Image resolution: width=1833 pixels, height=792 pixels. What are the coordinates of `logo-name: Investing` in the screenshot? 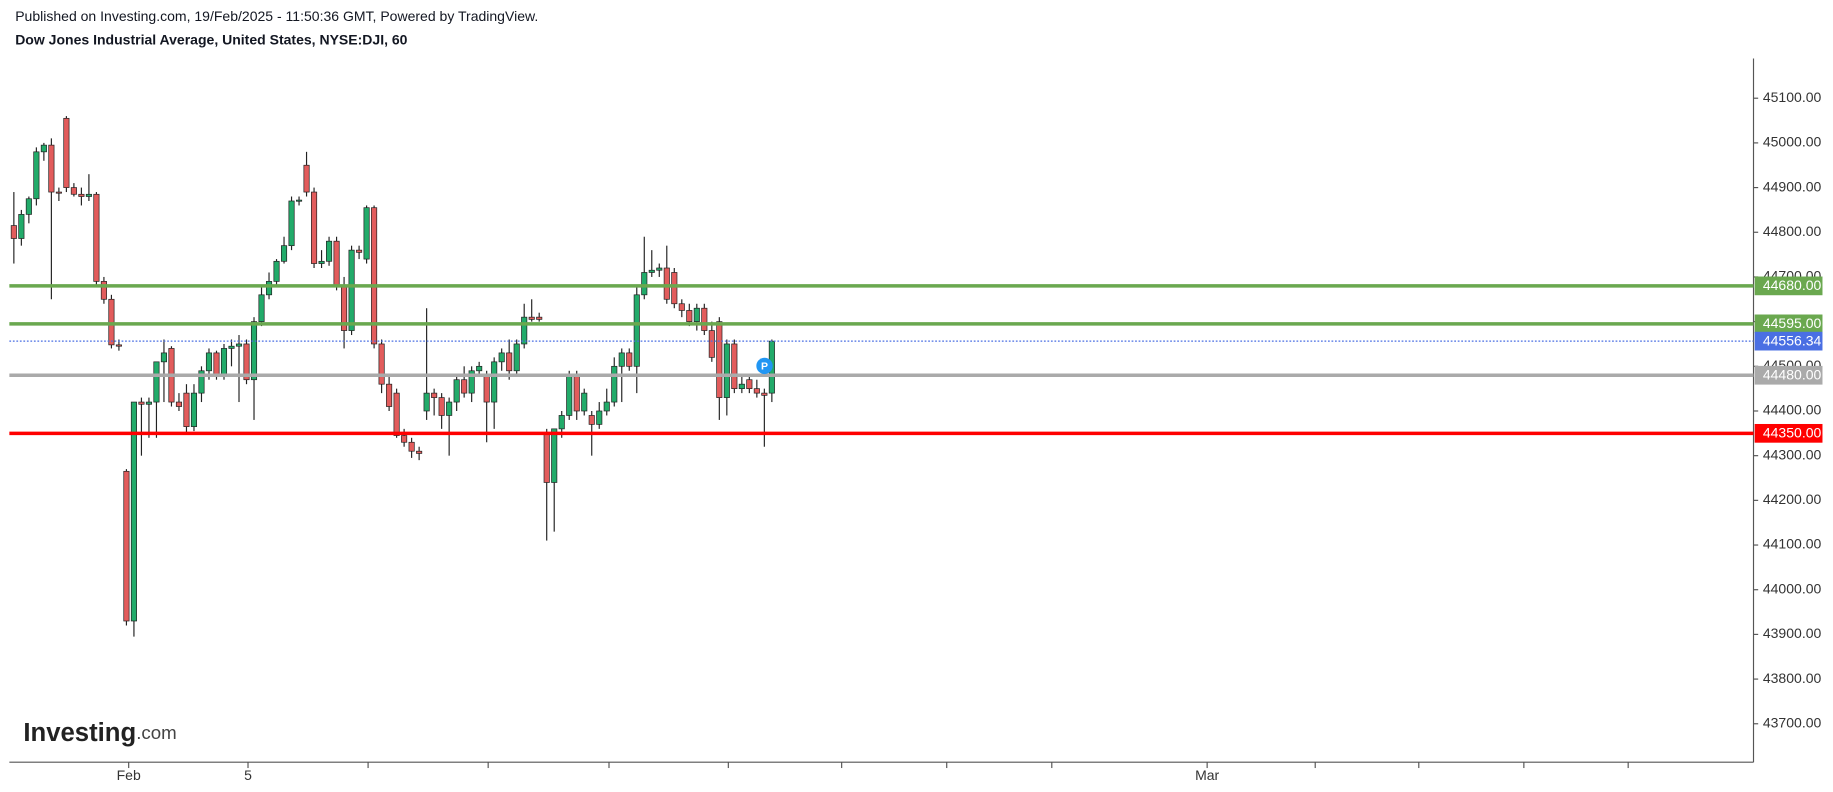 It's located at (79, 733).